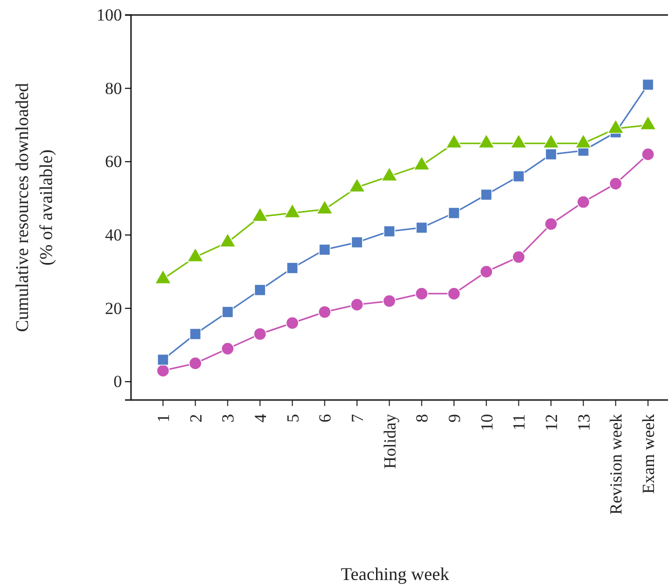 Image resolution: width=670 pixels, height=588 pixels. What do you see at coordinates (422, 418) in the screenshot?
I see `x-tick-label: 8` at bounding box center [422, 418].